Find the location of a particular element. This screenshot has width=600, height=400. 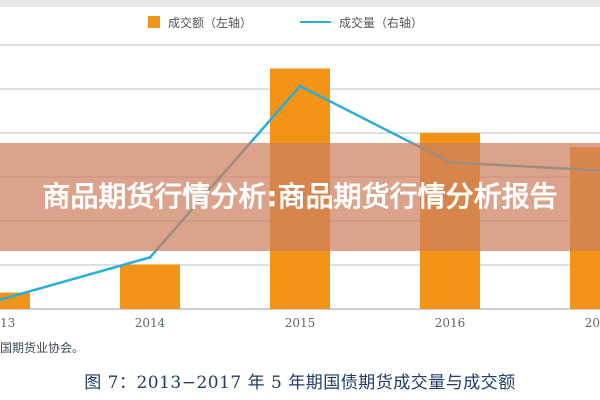

figure-caption: 图 7：2013−2017 年 5 年期国债期货成交量与成交额 is located at coordinates (300, 383).